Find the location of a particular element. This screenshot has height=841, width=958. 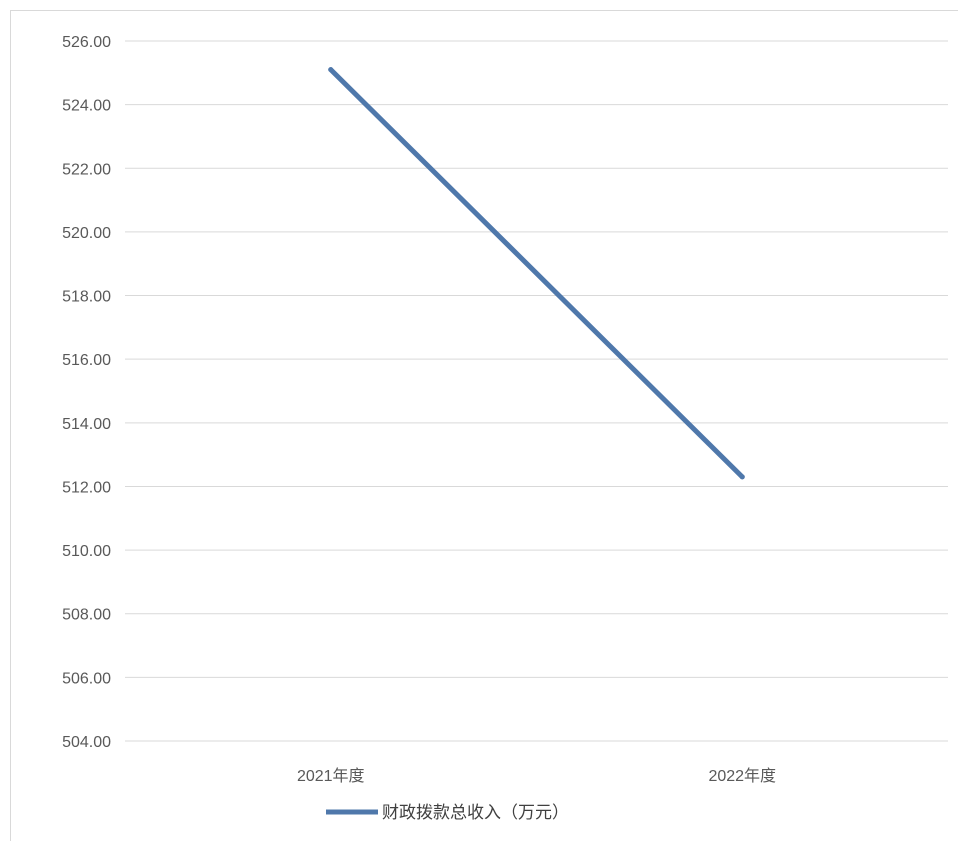

y-tick-label: 506.00 is located at coordinates (86, 678).